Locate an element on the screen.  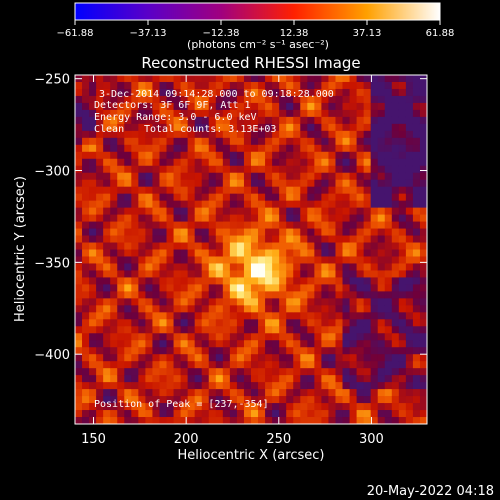
y-tick-label: −250 is located at coordinates (52, 80).